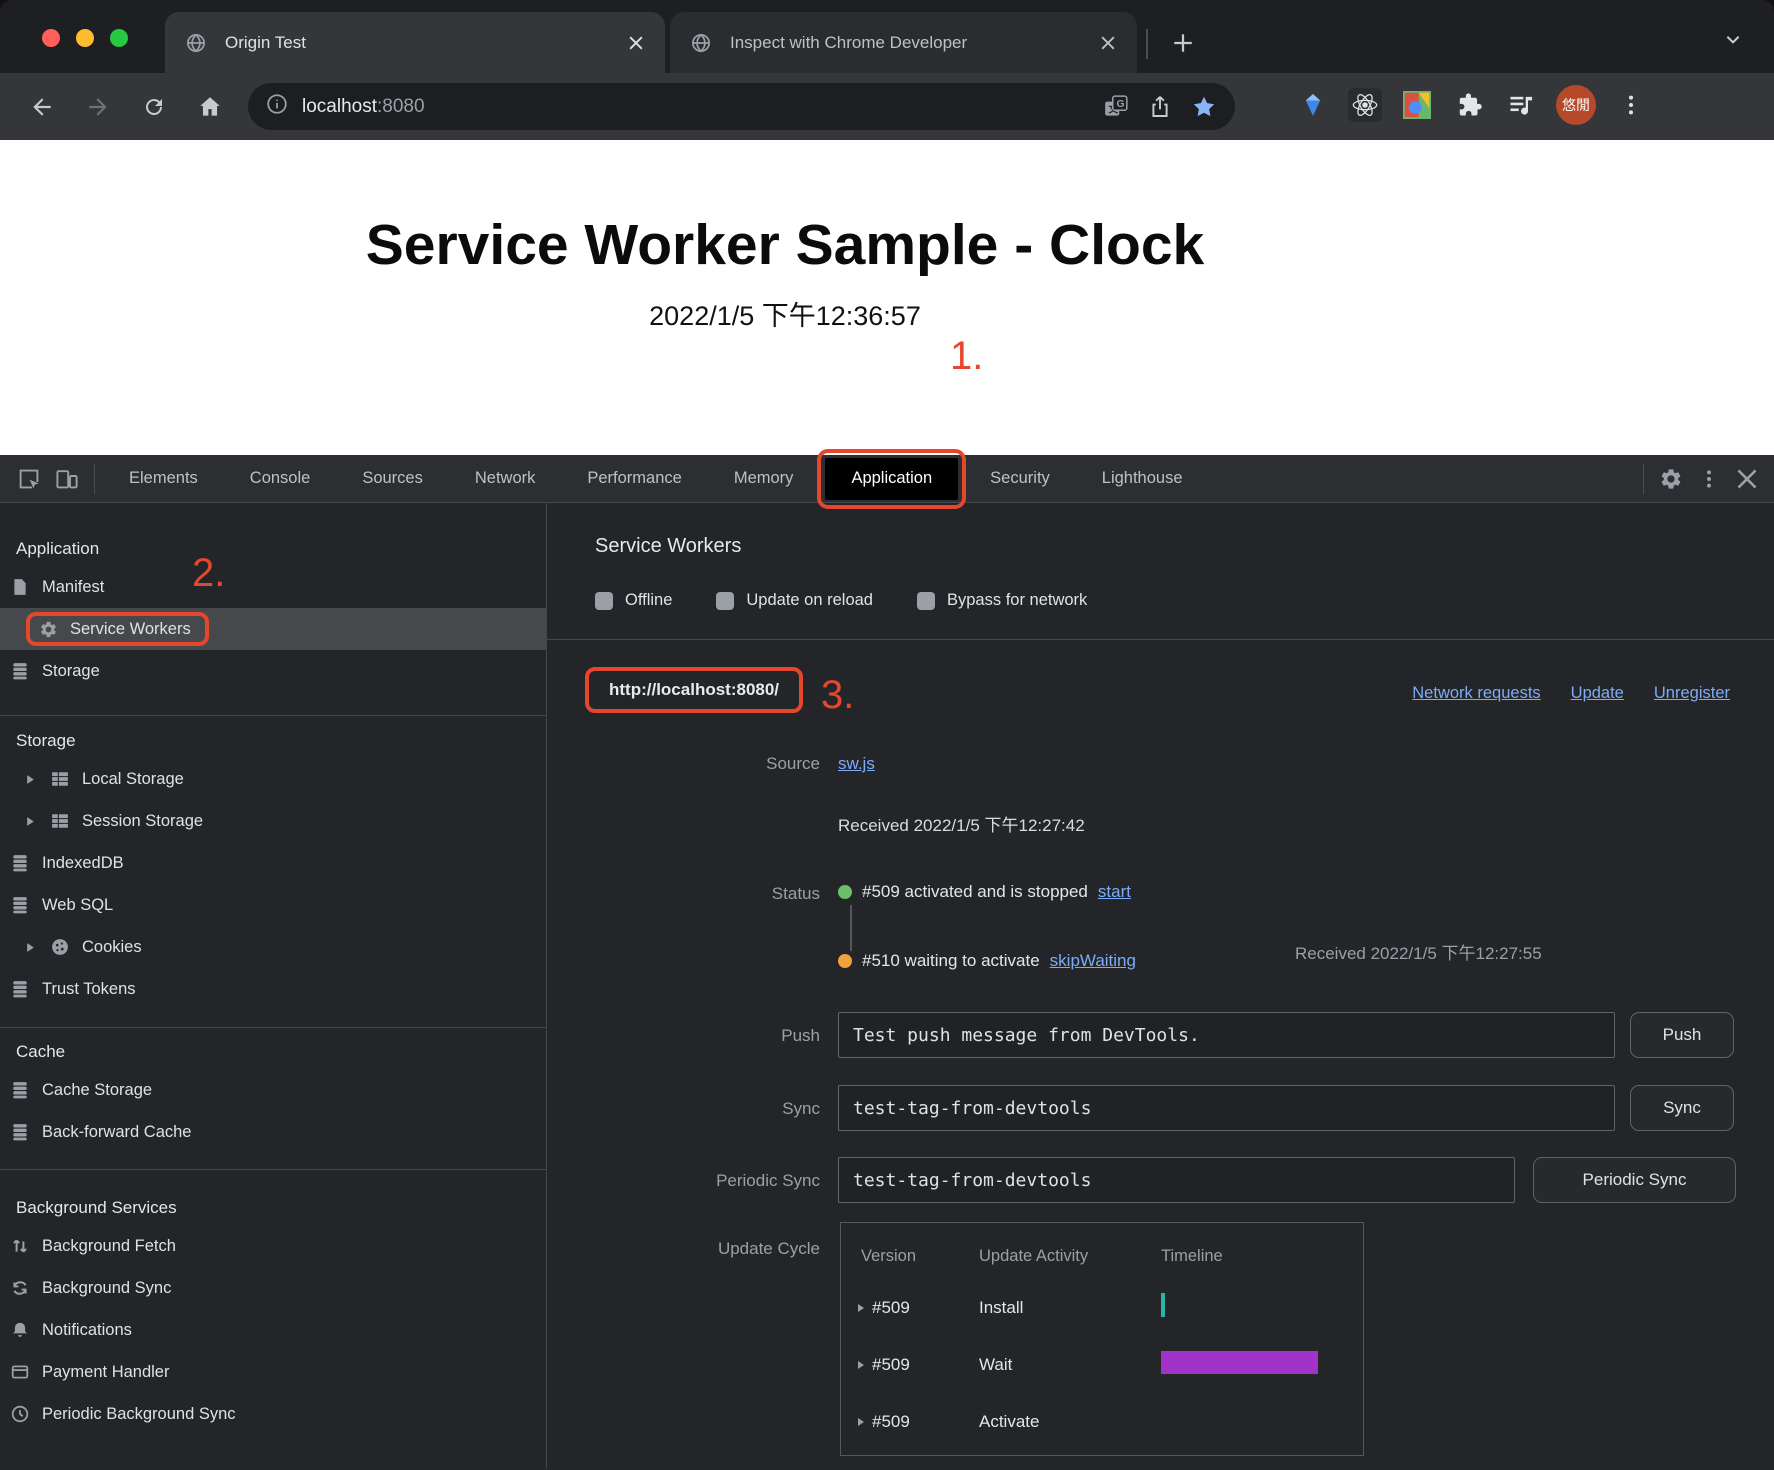  What do you see at coordinates (392, 478) in the screenshot?
I see `devtools-tab-sources: Sources` at bounding box center [392, 478].